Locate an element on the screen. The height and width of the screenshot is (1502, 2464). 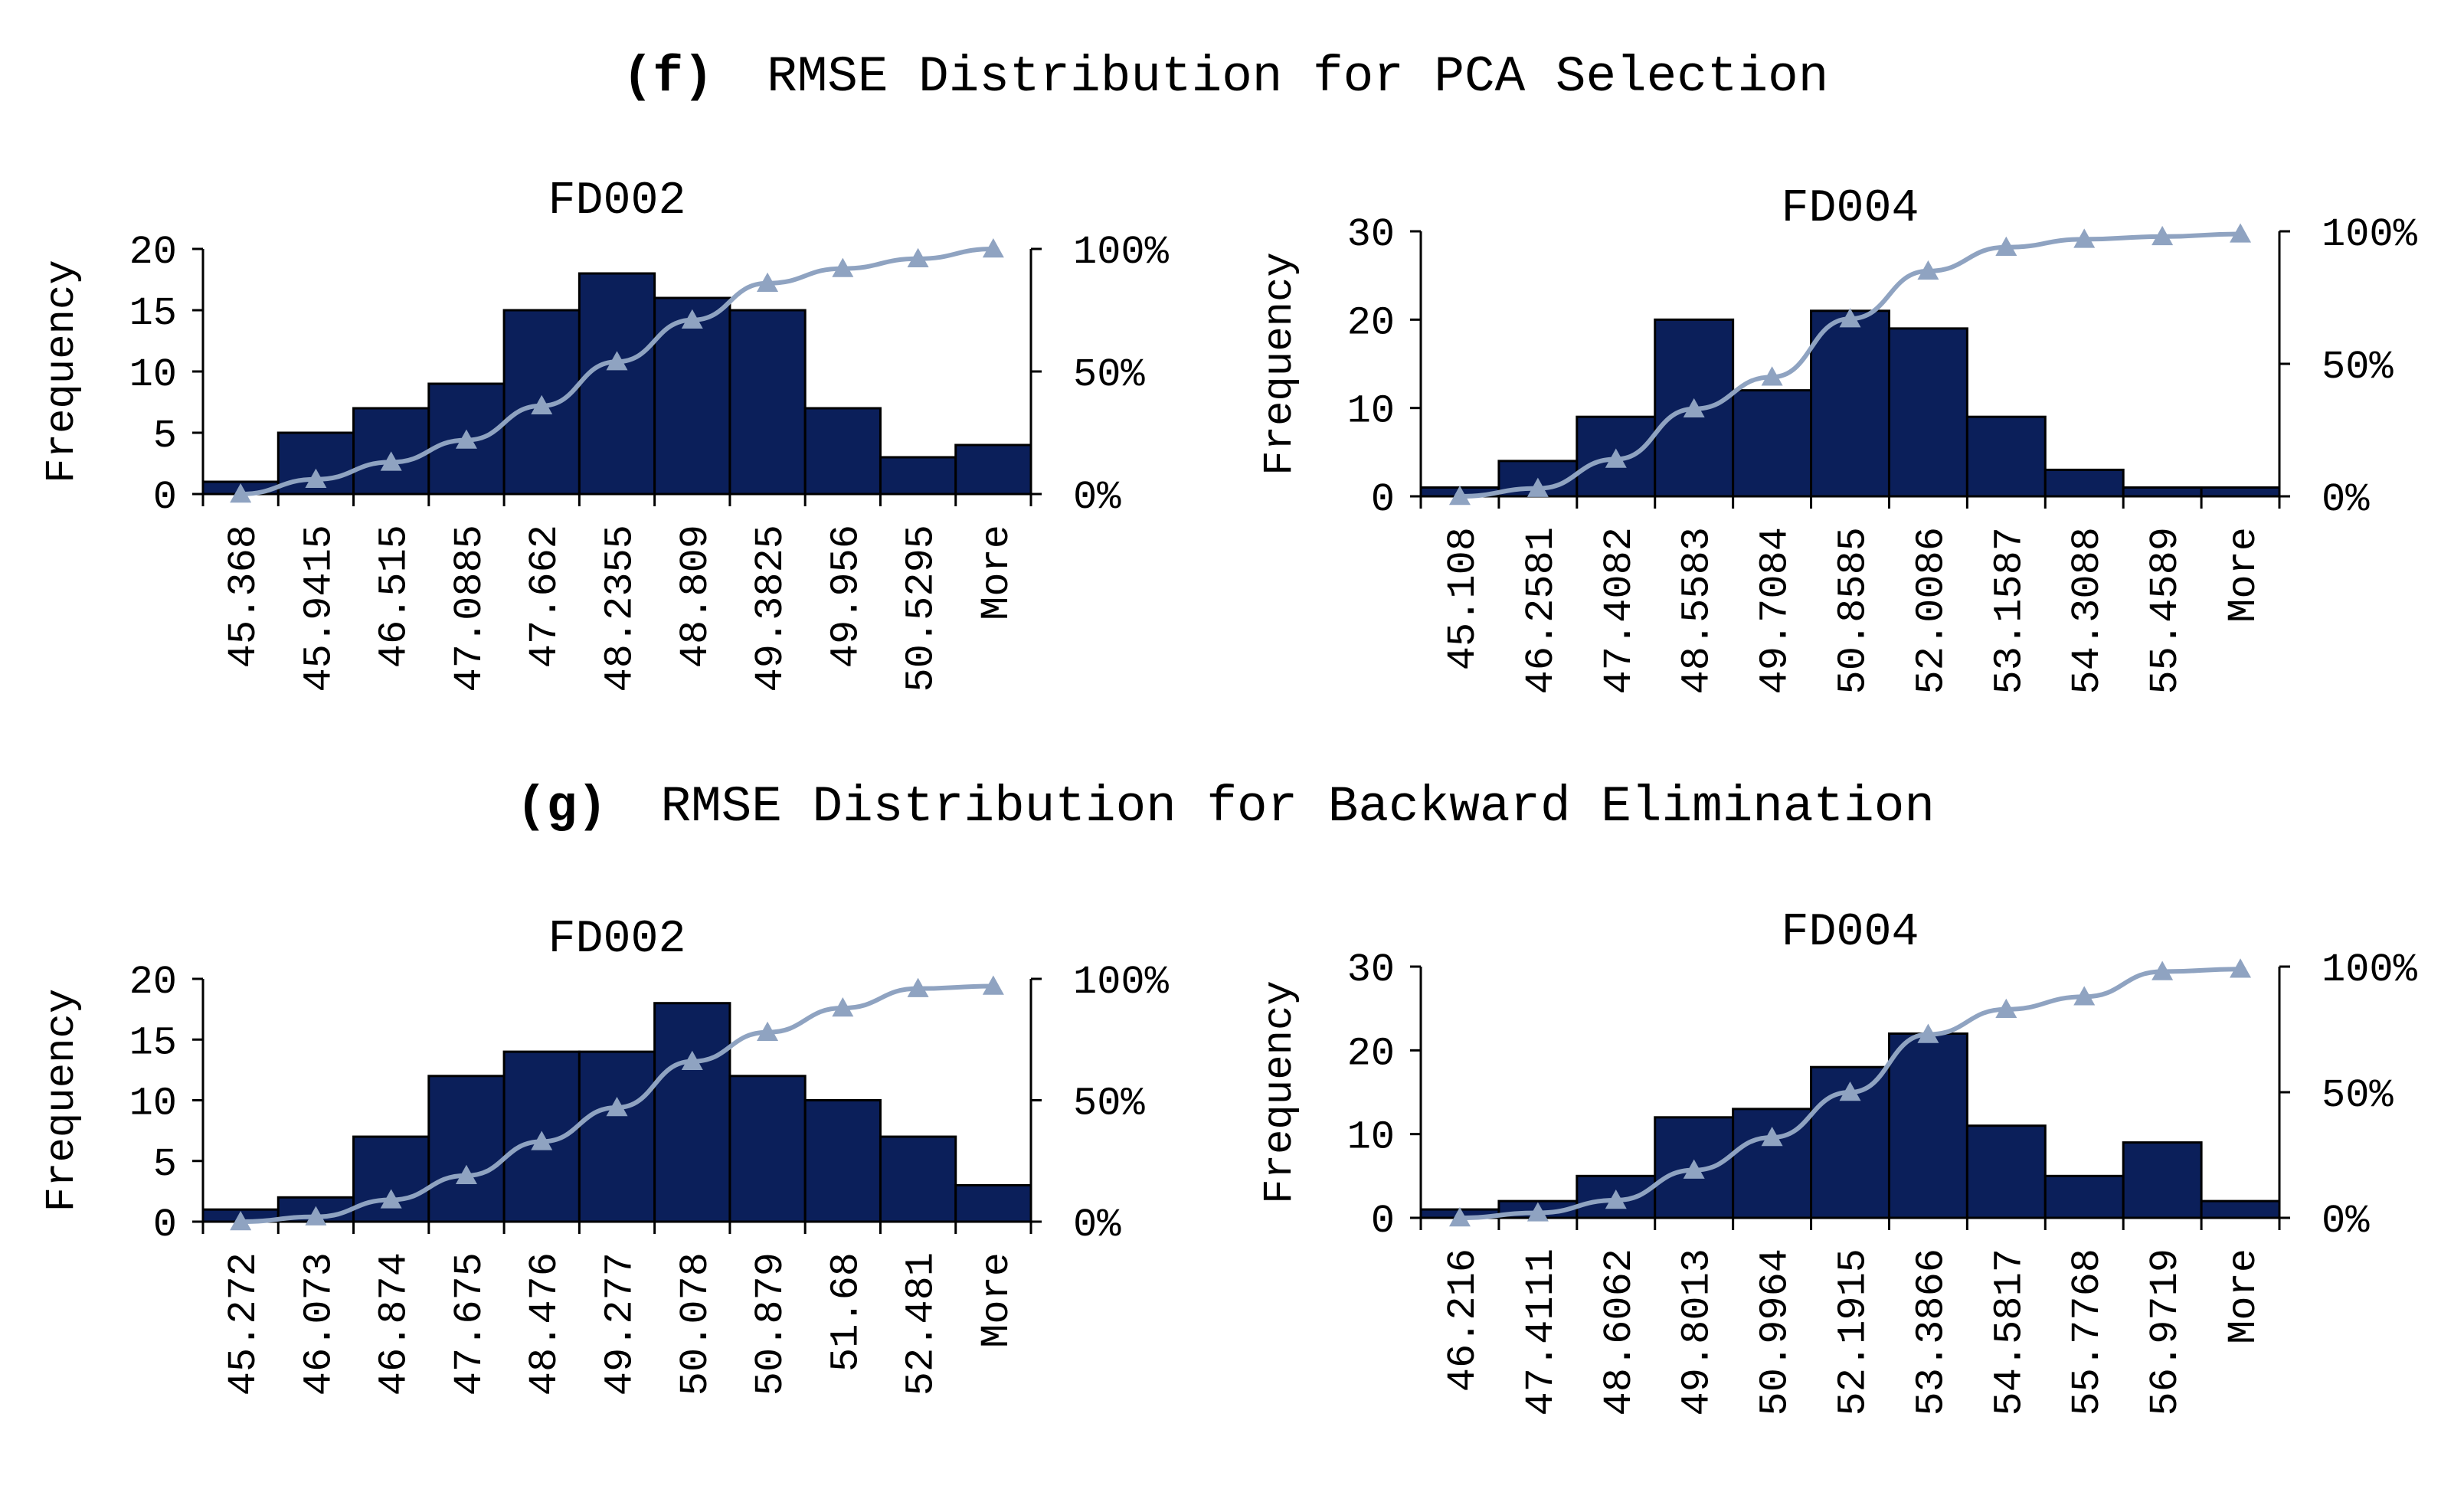
bar-46.515 is located at coordinates (391, 451).